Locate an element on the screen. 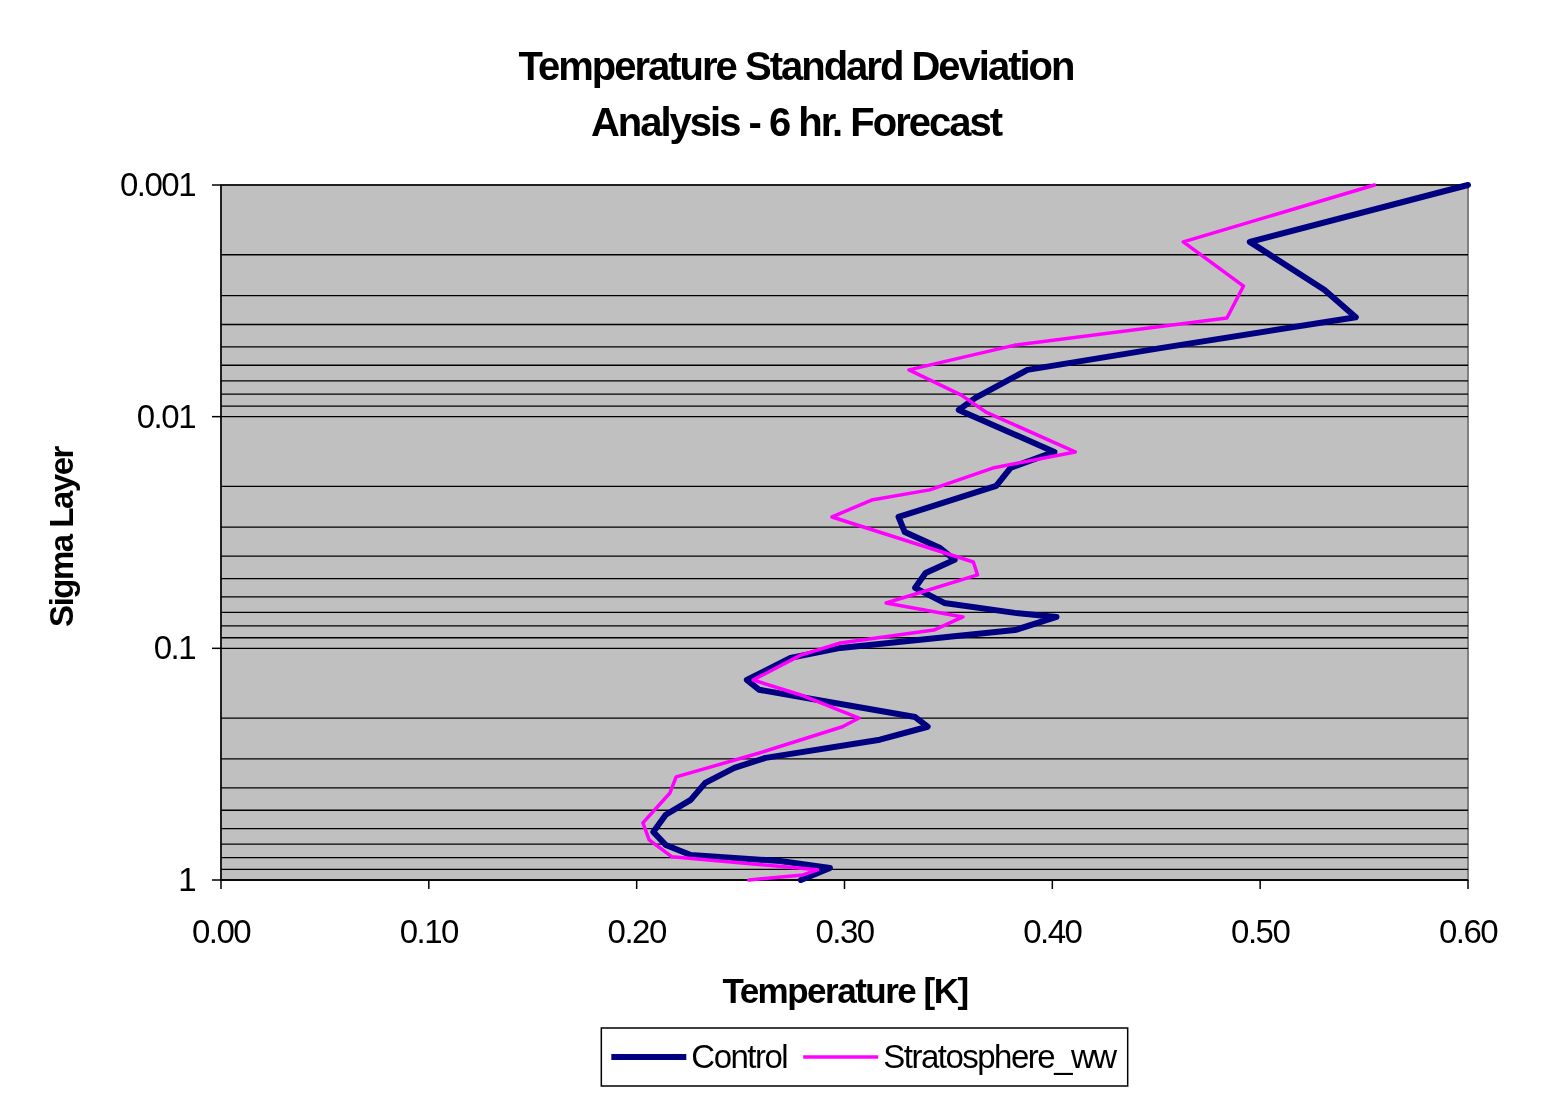 This screenshot has width=1562, height=1099. chart-title: Temperature Standard Deviation Analysis - 6 hr. Forecast is located at coordinates (796, 94).